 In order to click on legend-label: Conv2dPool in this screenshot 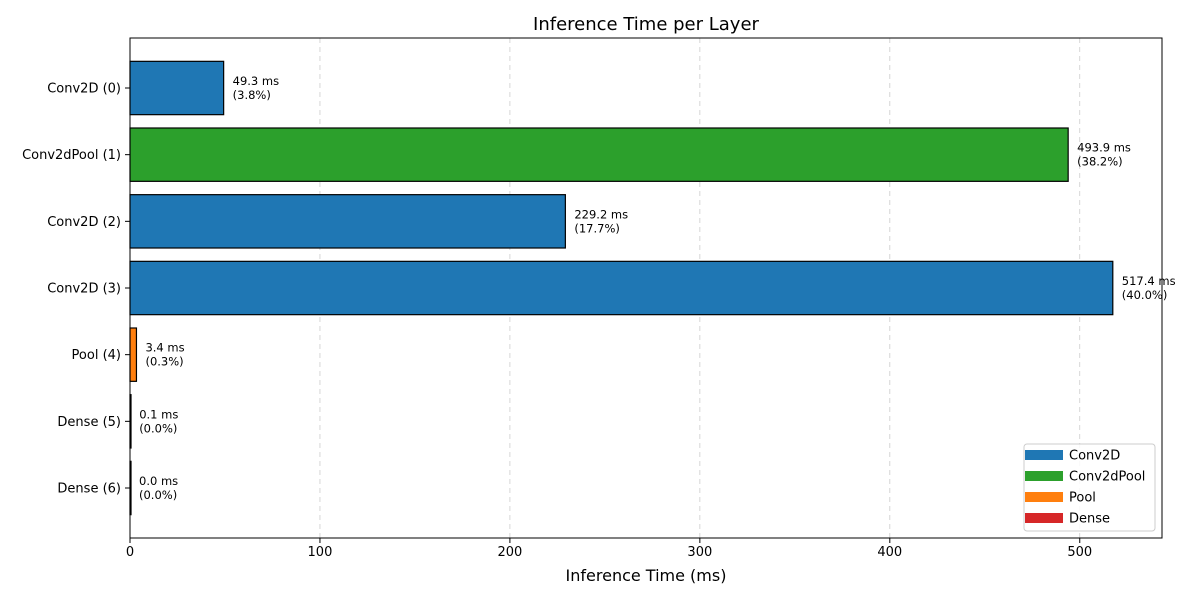, I will do `click(1107, 477)`.